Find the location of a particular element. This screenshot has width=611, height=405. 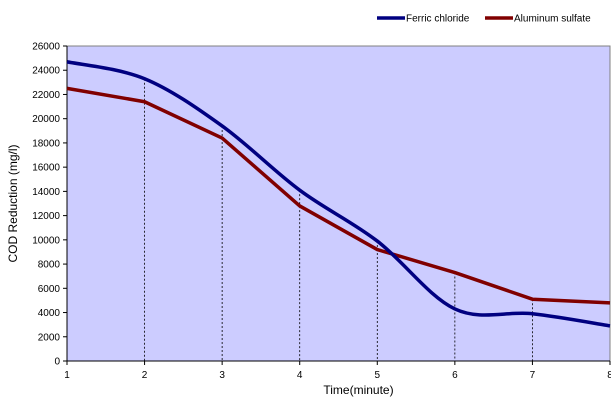

x-axis-title: Time(minute) is located at coordinates (358, 390).